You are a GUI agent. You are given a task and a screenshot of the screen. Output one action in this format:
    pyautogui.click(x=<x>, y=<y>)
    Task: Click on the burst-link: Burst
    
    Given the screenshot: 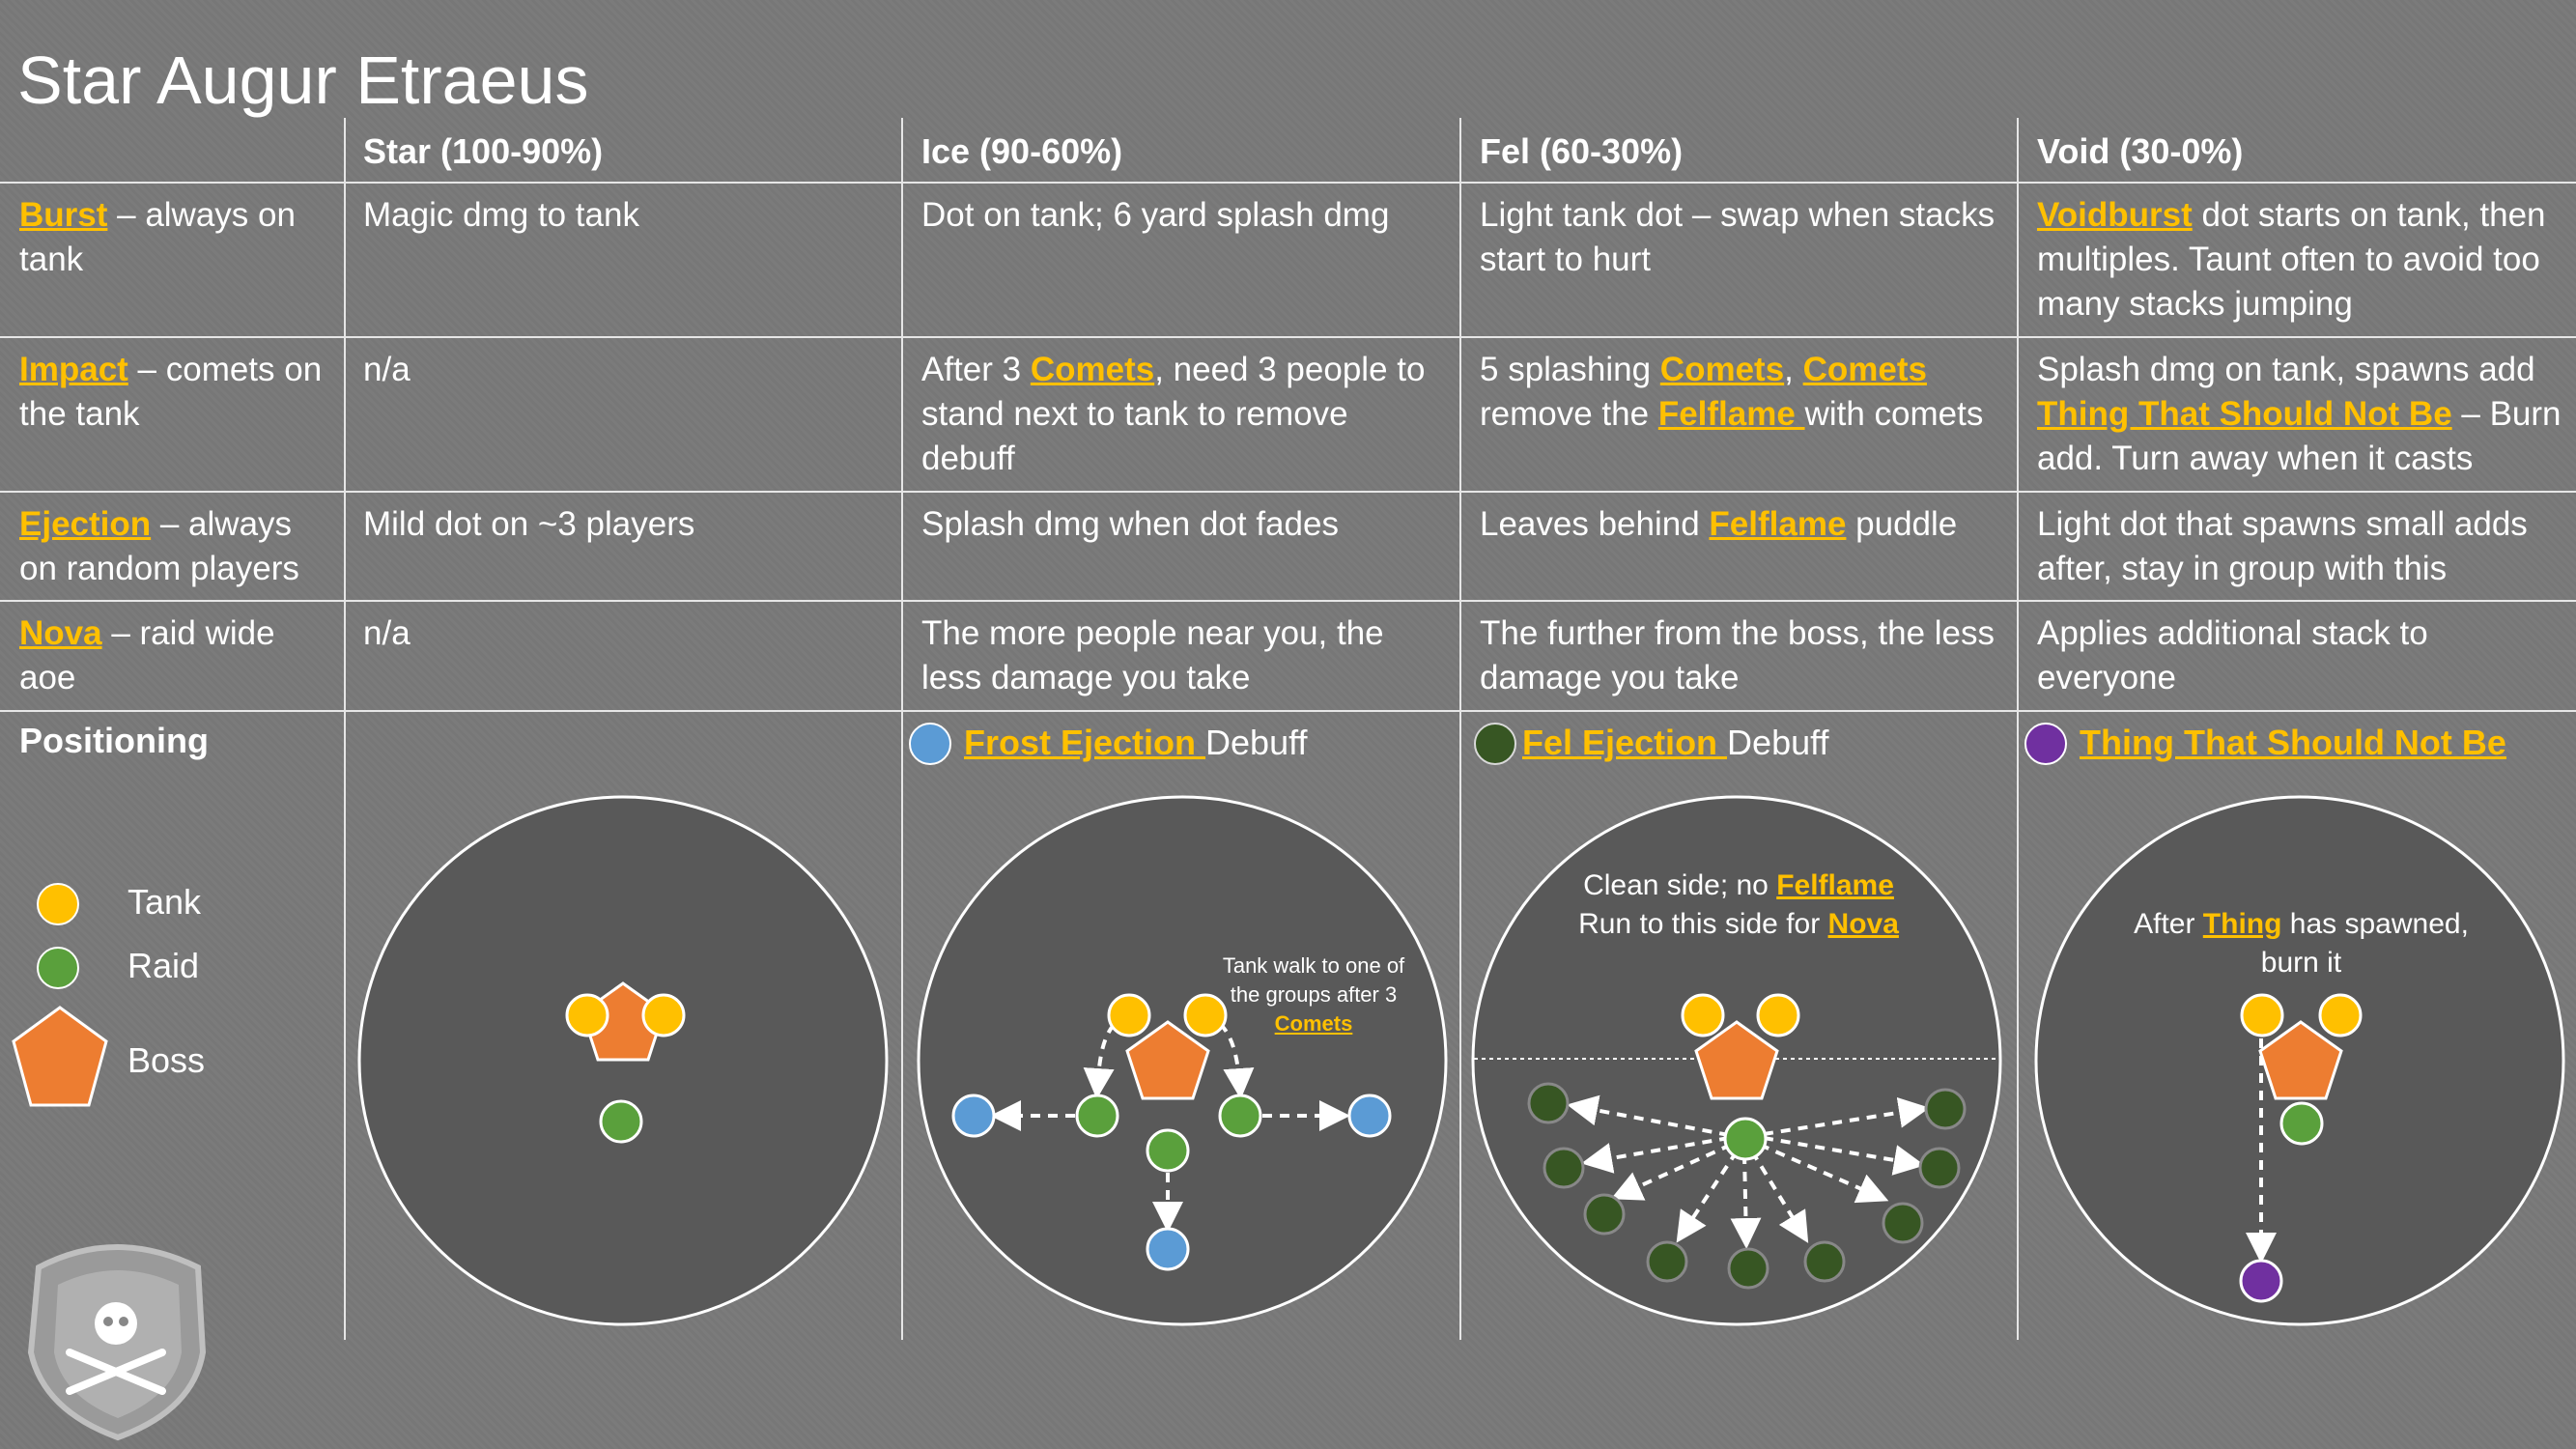 What is the action you would take?
    pyautogui.click(x=63, y=215)
    